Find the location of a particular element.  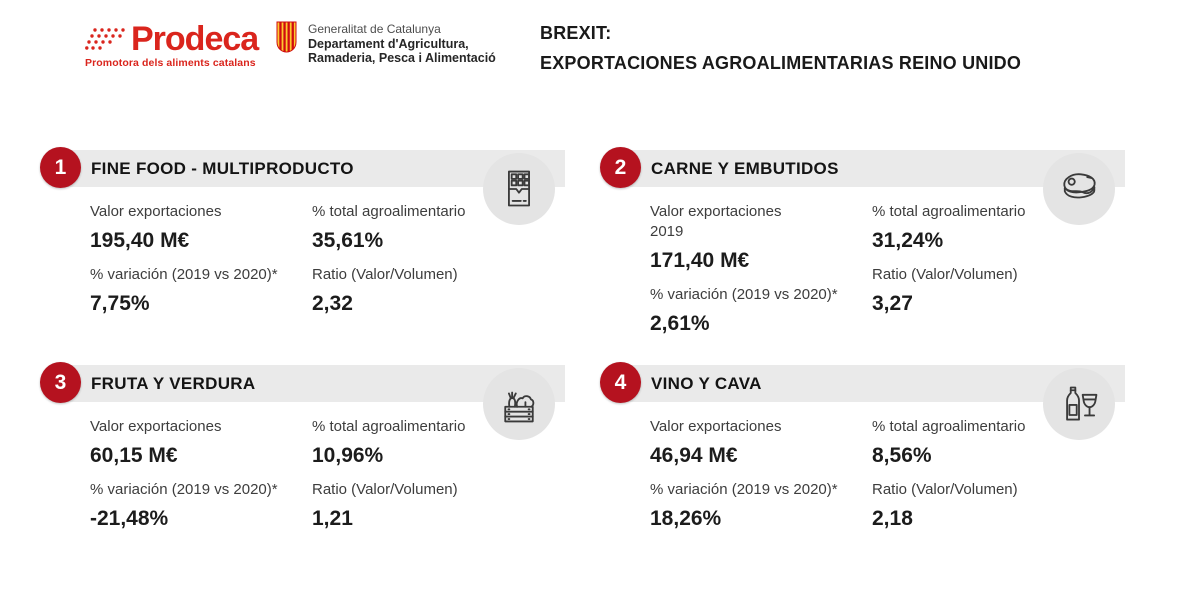

variacion-value: 18,26% is located at coordinates (686, 518).